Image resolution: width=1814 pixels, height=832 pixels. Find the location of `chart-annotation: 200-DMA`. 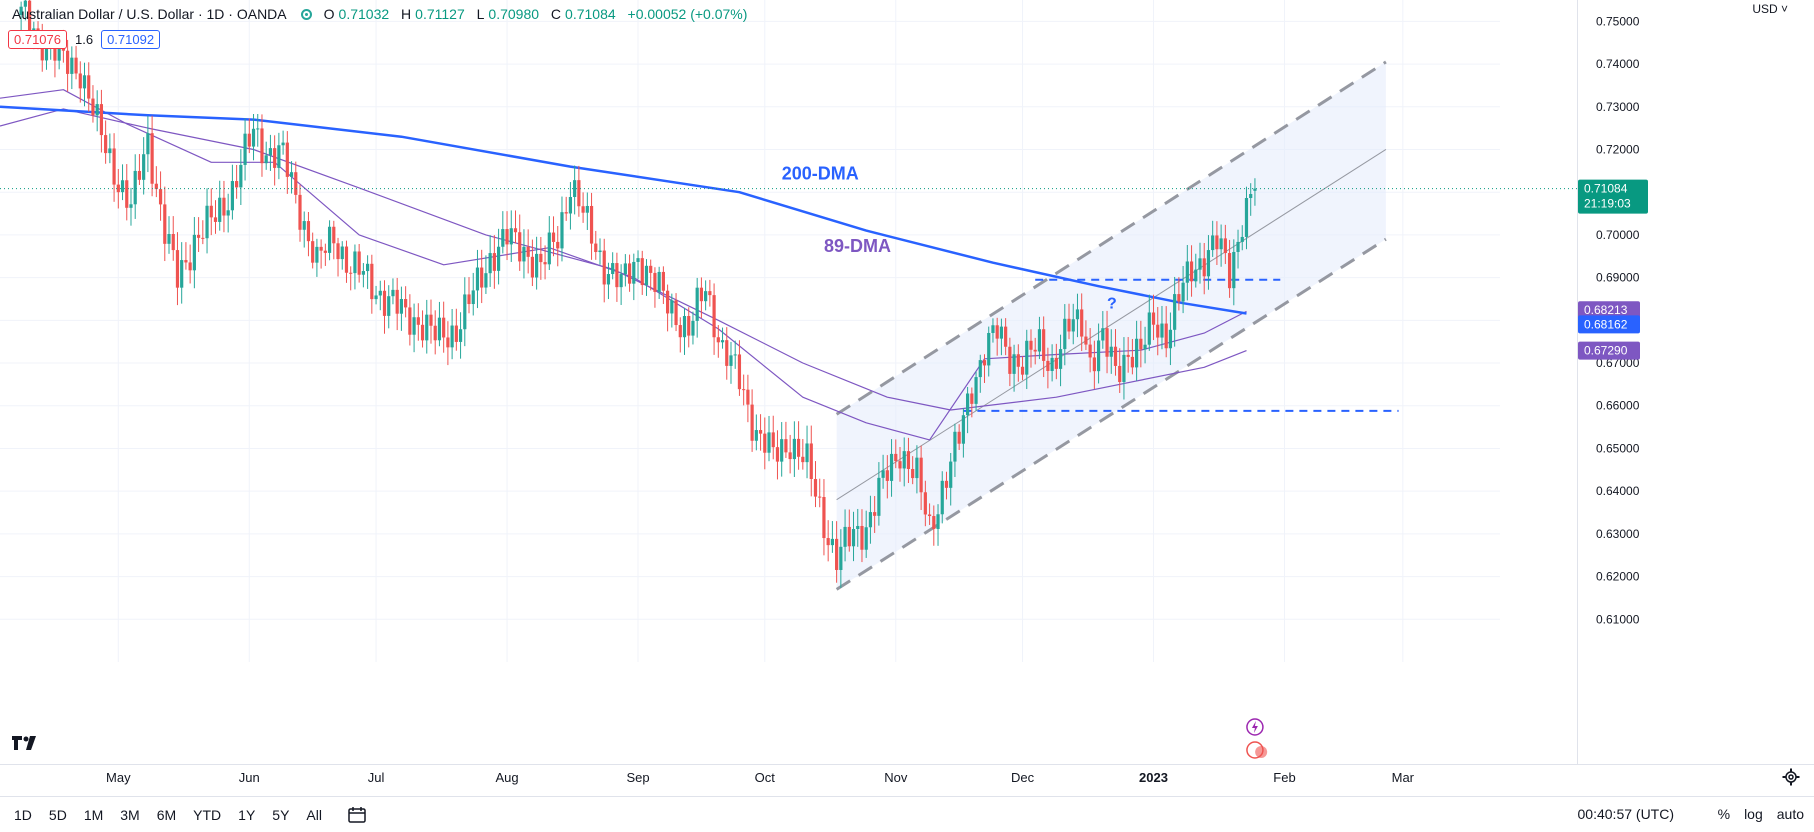

chart-annotation: 200-DMA is located at coordinates (820, 173).